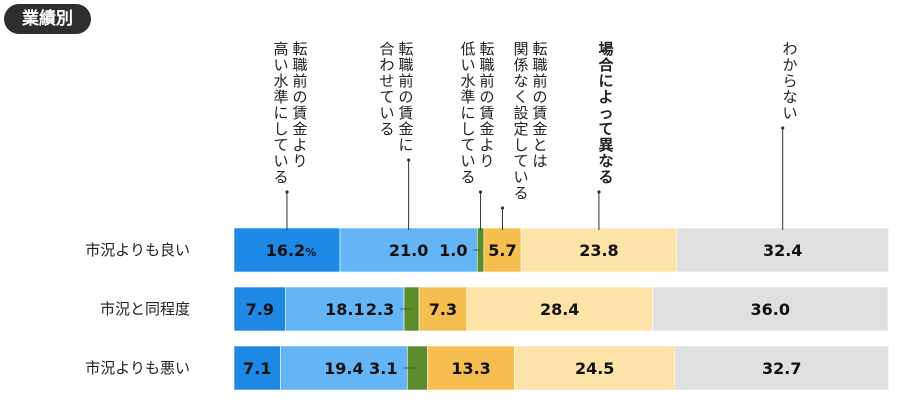 The width and height of the screenshot is (900, 404). What do you see at coordinates (539, 105) in the screenshot?
I see `series-label: 転職前の賃金とは` at bounding box center [539, 105].